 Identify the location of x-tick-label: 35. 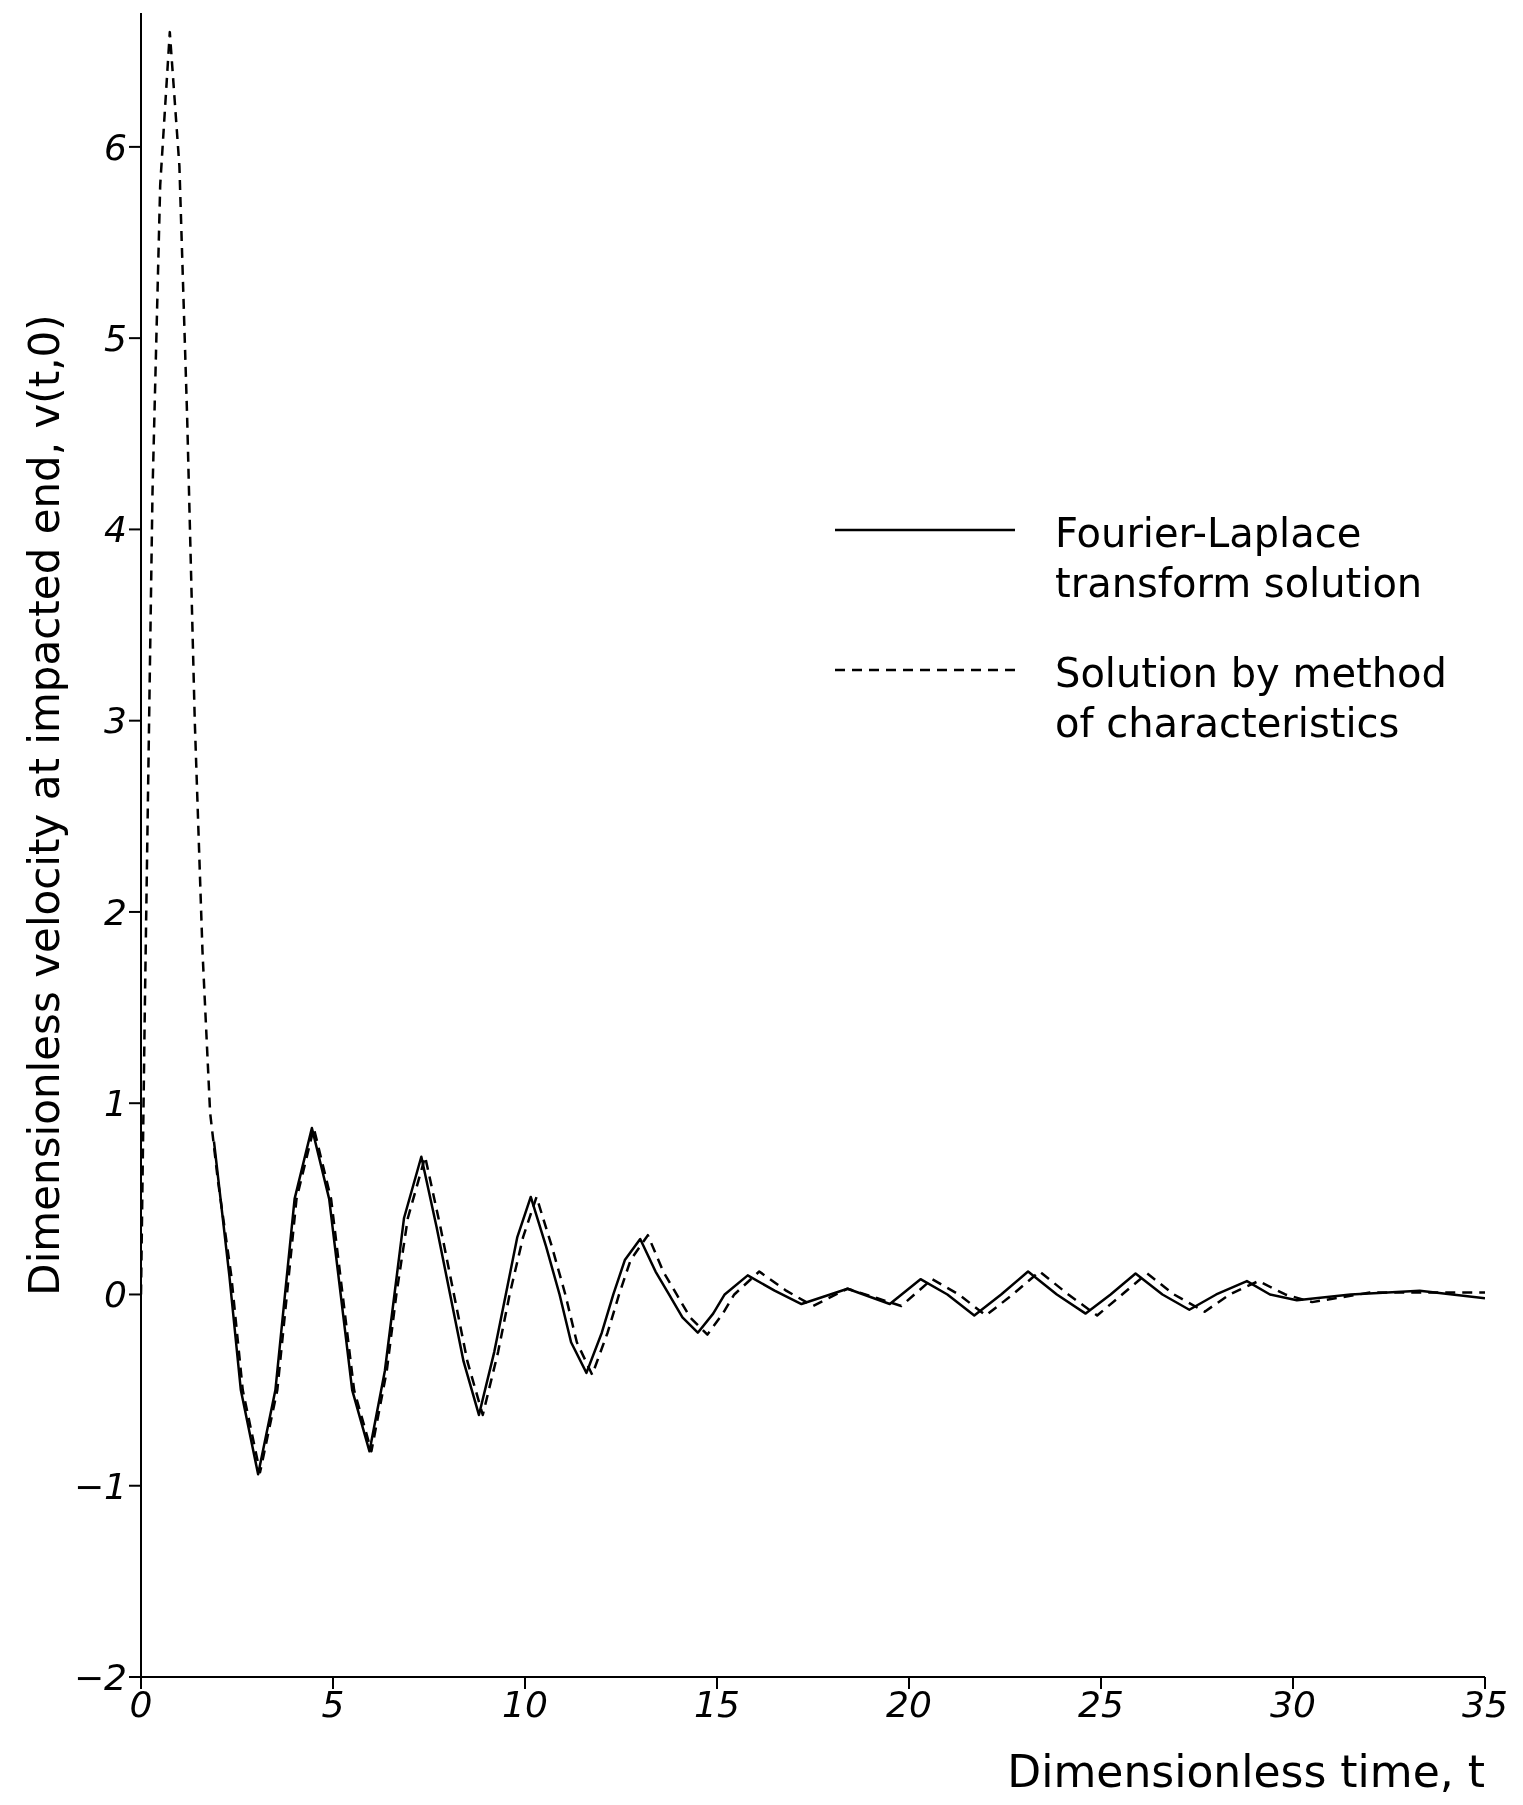
(1485, 1704).